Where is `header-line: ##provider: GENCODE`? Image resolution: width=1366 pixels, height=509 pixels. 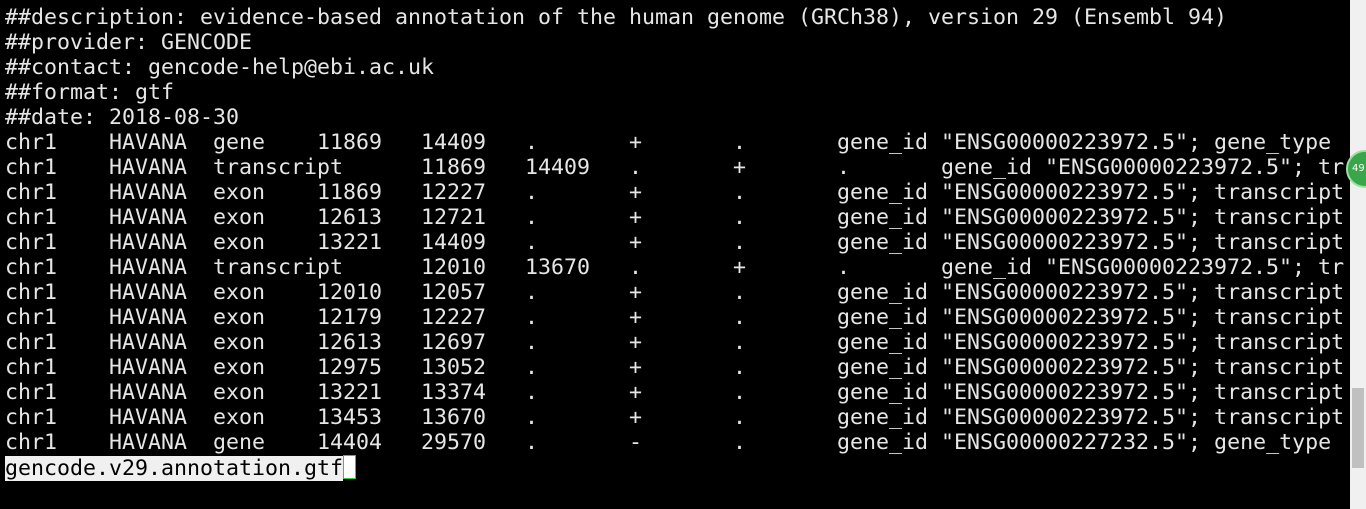
header-line: ##provider: GENCODE is located at coordinates (129, 42).